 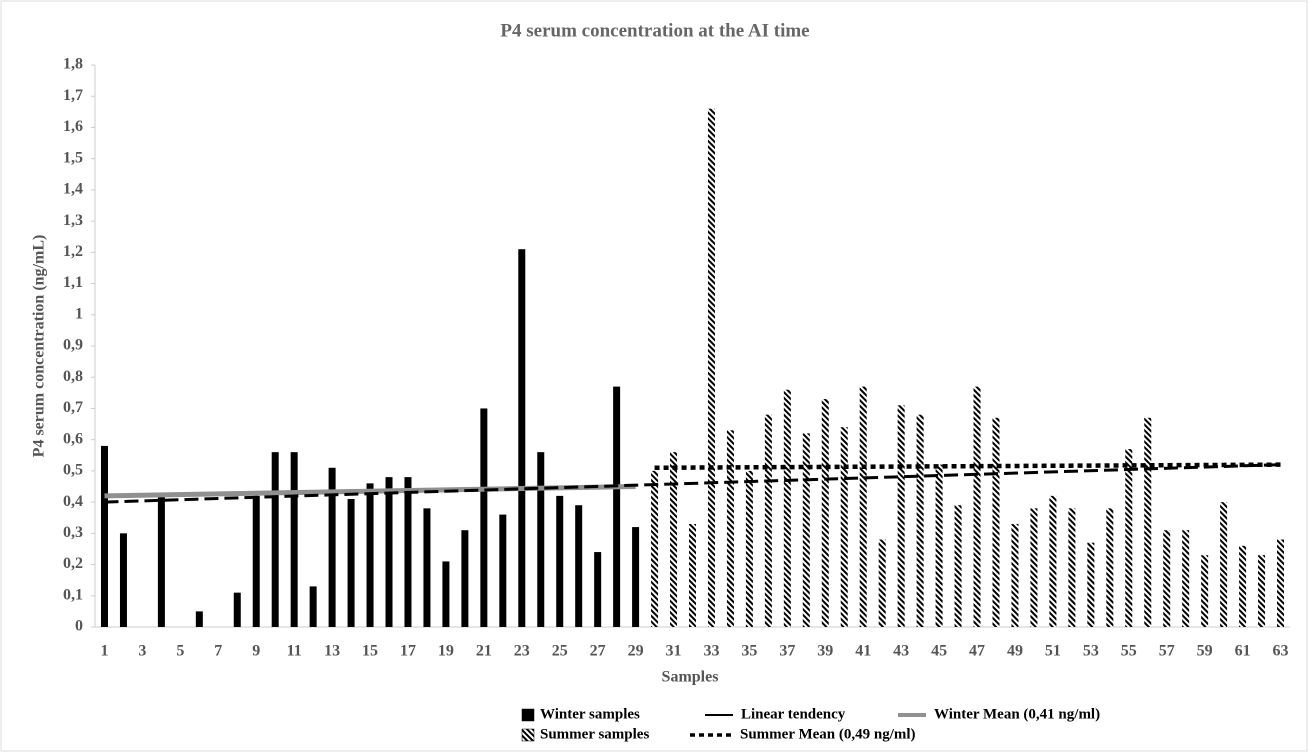 I want to click on y-tick-label: 1,7, so click(x=73, y=95).